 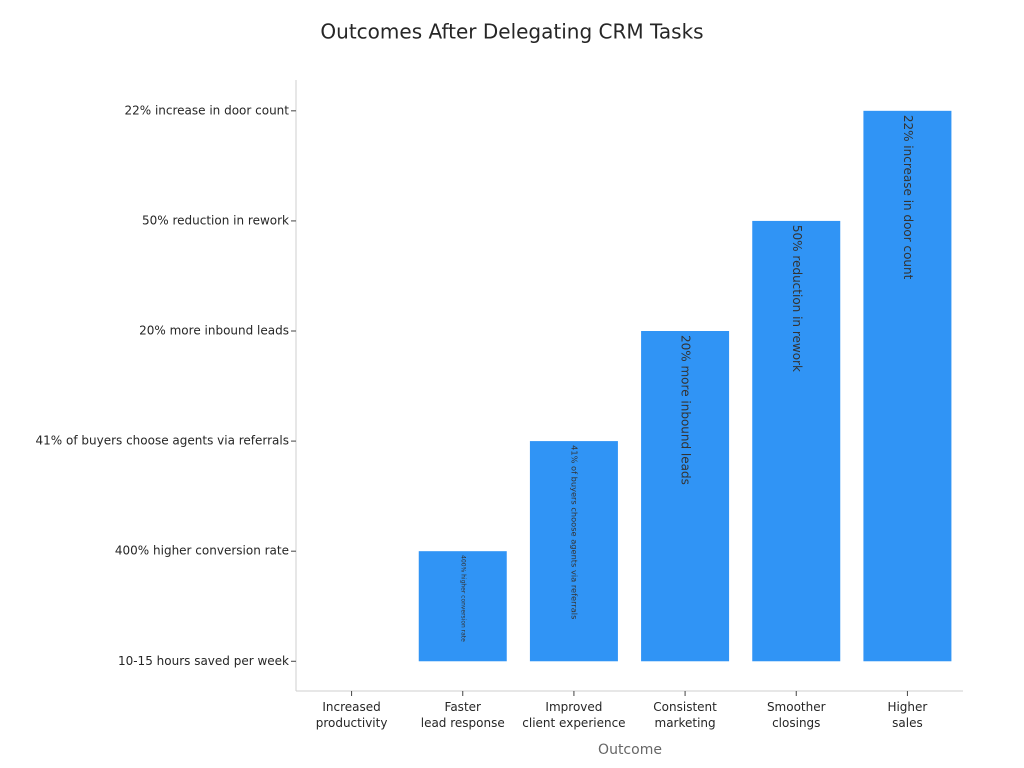 I want to click on bar-value-label: 400% higher conversion rate, so click(x=462, y=598).